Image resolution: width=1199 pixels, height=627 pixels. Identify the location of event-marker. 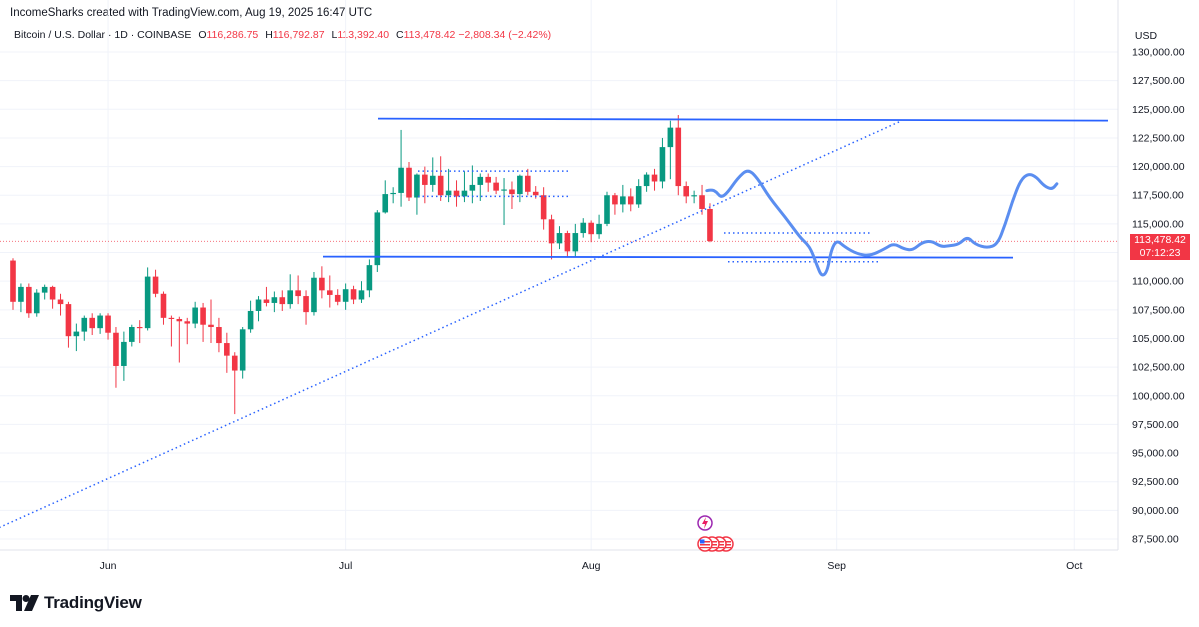
(715, 533).